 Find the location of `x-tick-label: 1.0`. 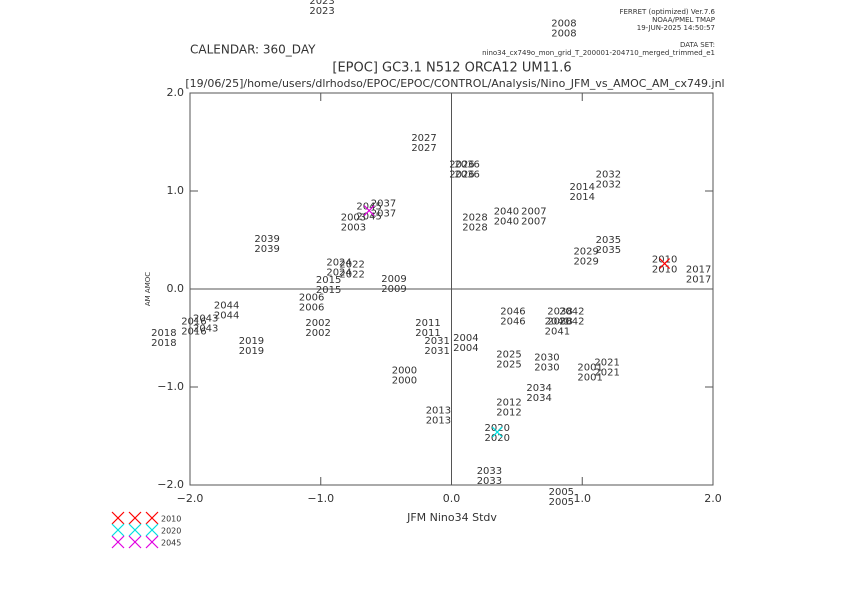

x-tick-label: 1.0 is located at coordinates (583, 498).